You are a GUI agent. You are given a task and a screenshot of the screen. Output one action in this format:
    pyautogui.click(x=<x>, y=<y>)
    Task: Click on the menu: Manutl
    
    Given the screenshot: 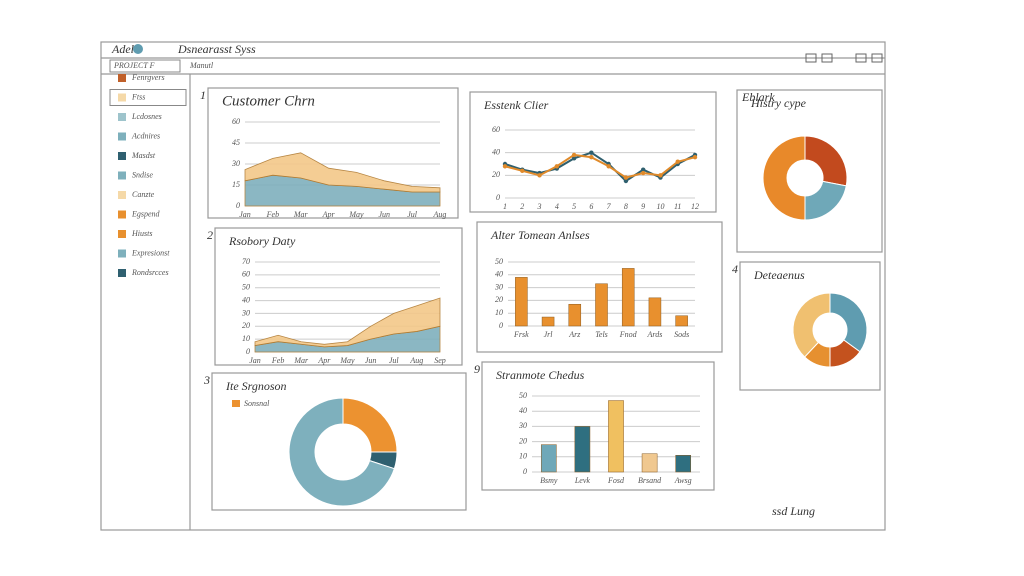 What is the action you would take?
    pyautogui.click(x=201, y=65)
    